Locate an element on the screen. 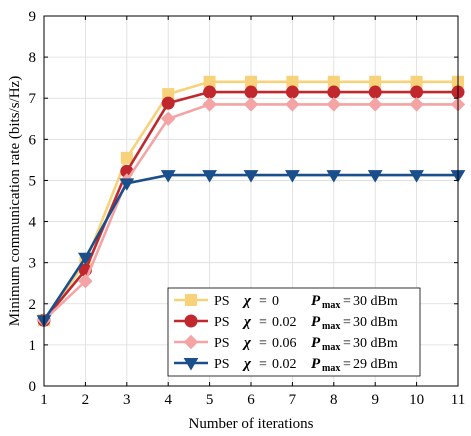 The image size is (471, 436). y-axis-label: Minimum communication rate (bits/s/Hz) is located at coordinates (15, 201).